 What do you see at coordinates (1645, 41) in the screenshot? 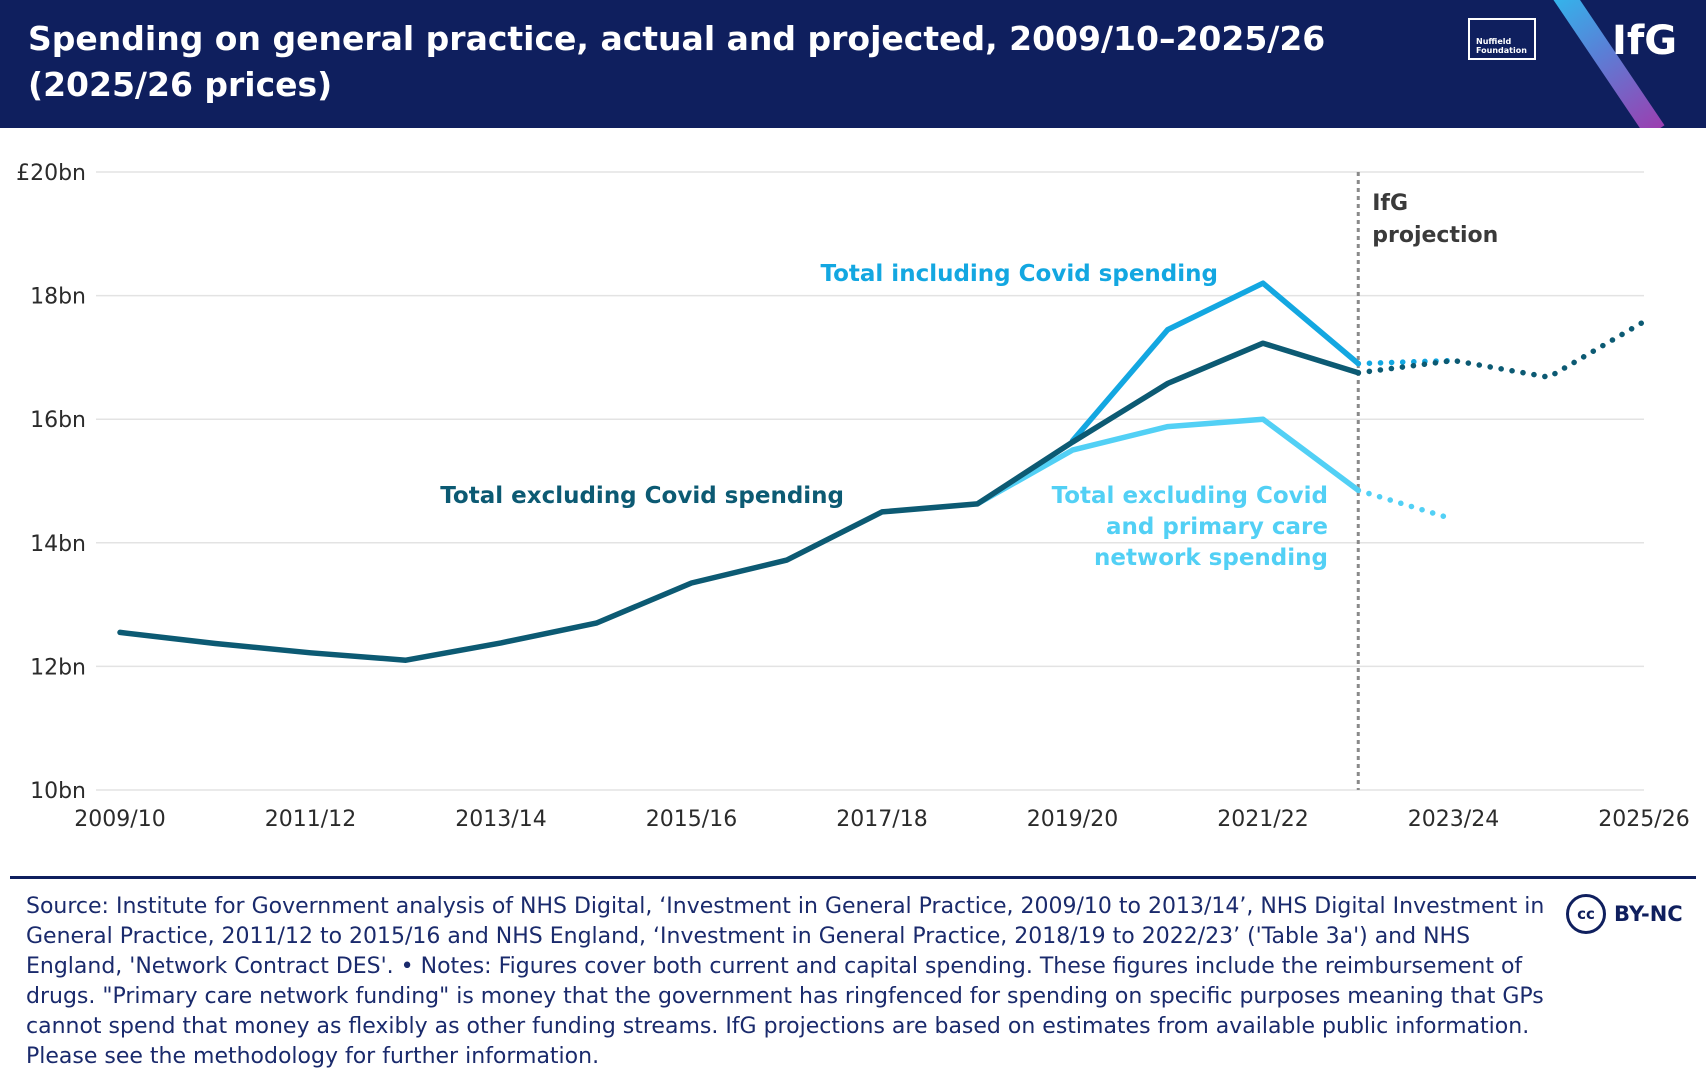
I see `ifg-logo: IfG` at bounding box center [1645, 41].